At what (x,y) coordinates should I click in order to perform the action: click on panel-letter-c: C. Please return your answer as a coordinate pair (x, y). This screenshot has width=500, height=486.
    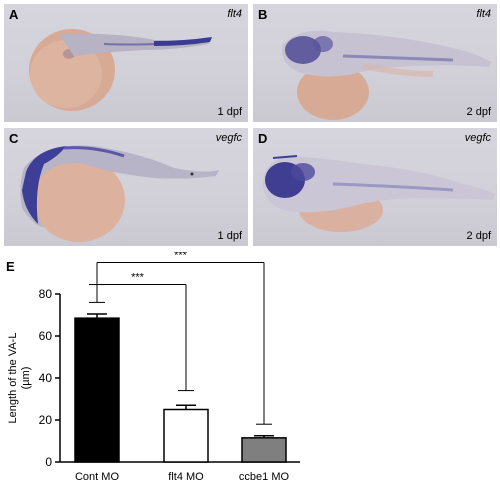
    Looking at the image, I should click on (14, 138).